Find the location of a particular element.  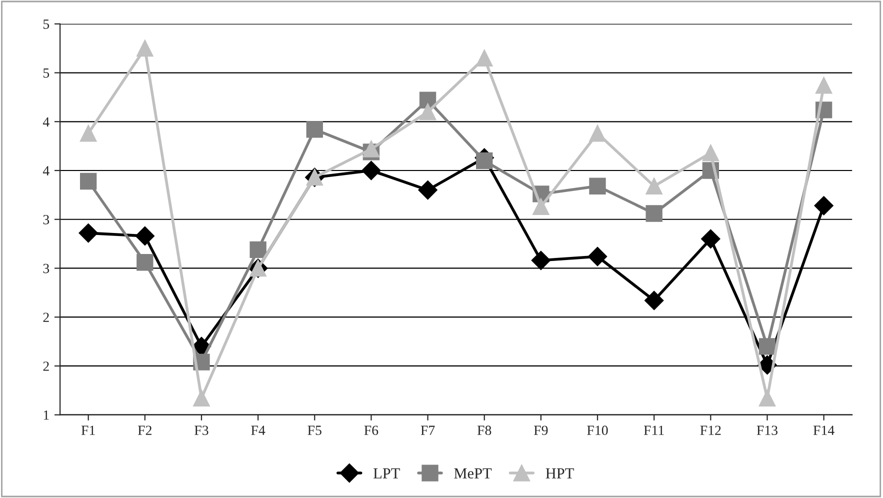

x-tick-label: F7 is located at coordinates (427, 430).